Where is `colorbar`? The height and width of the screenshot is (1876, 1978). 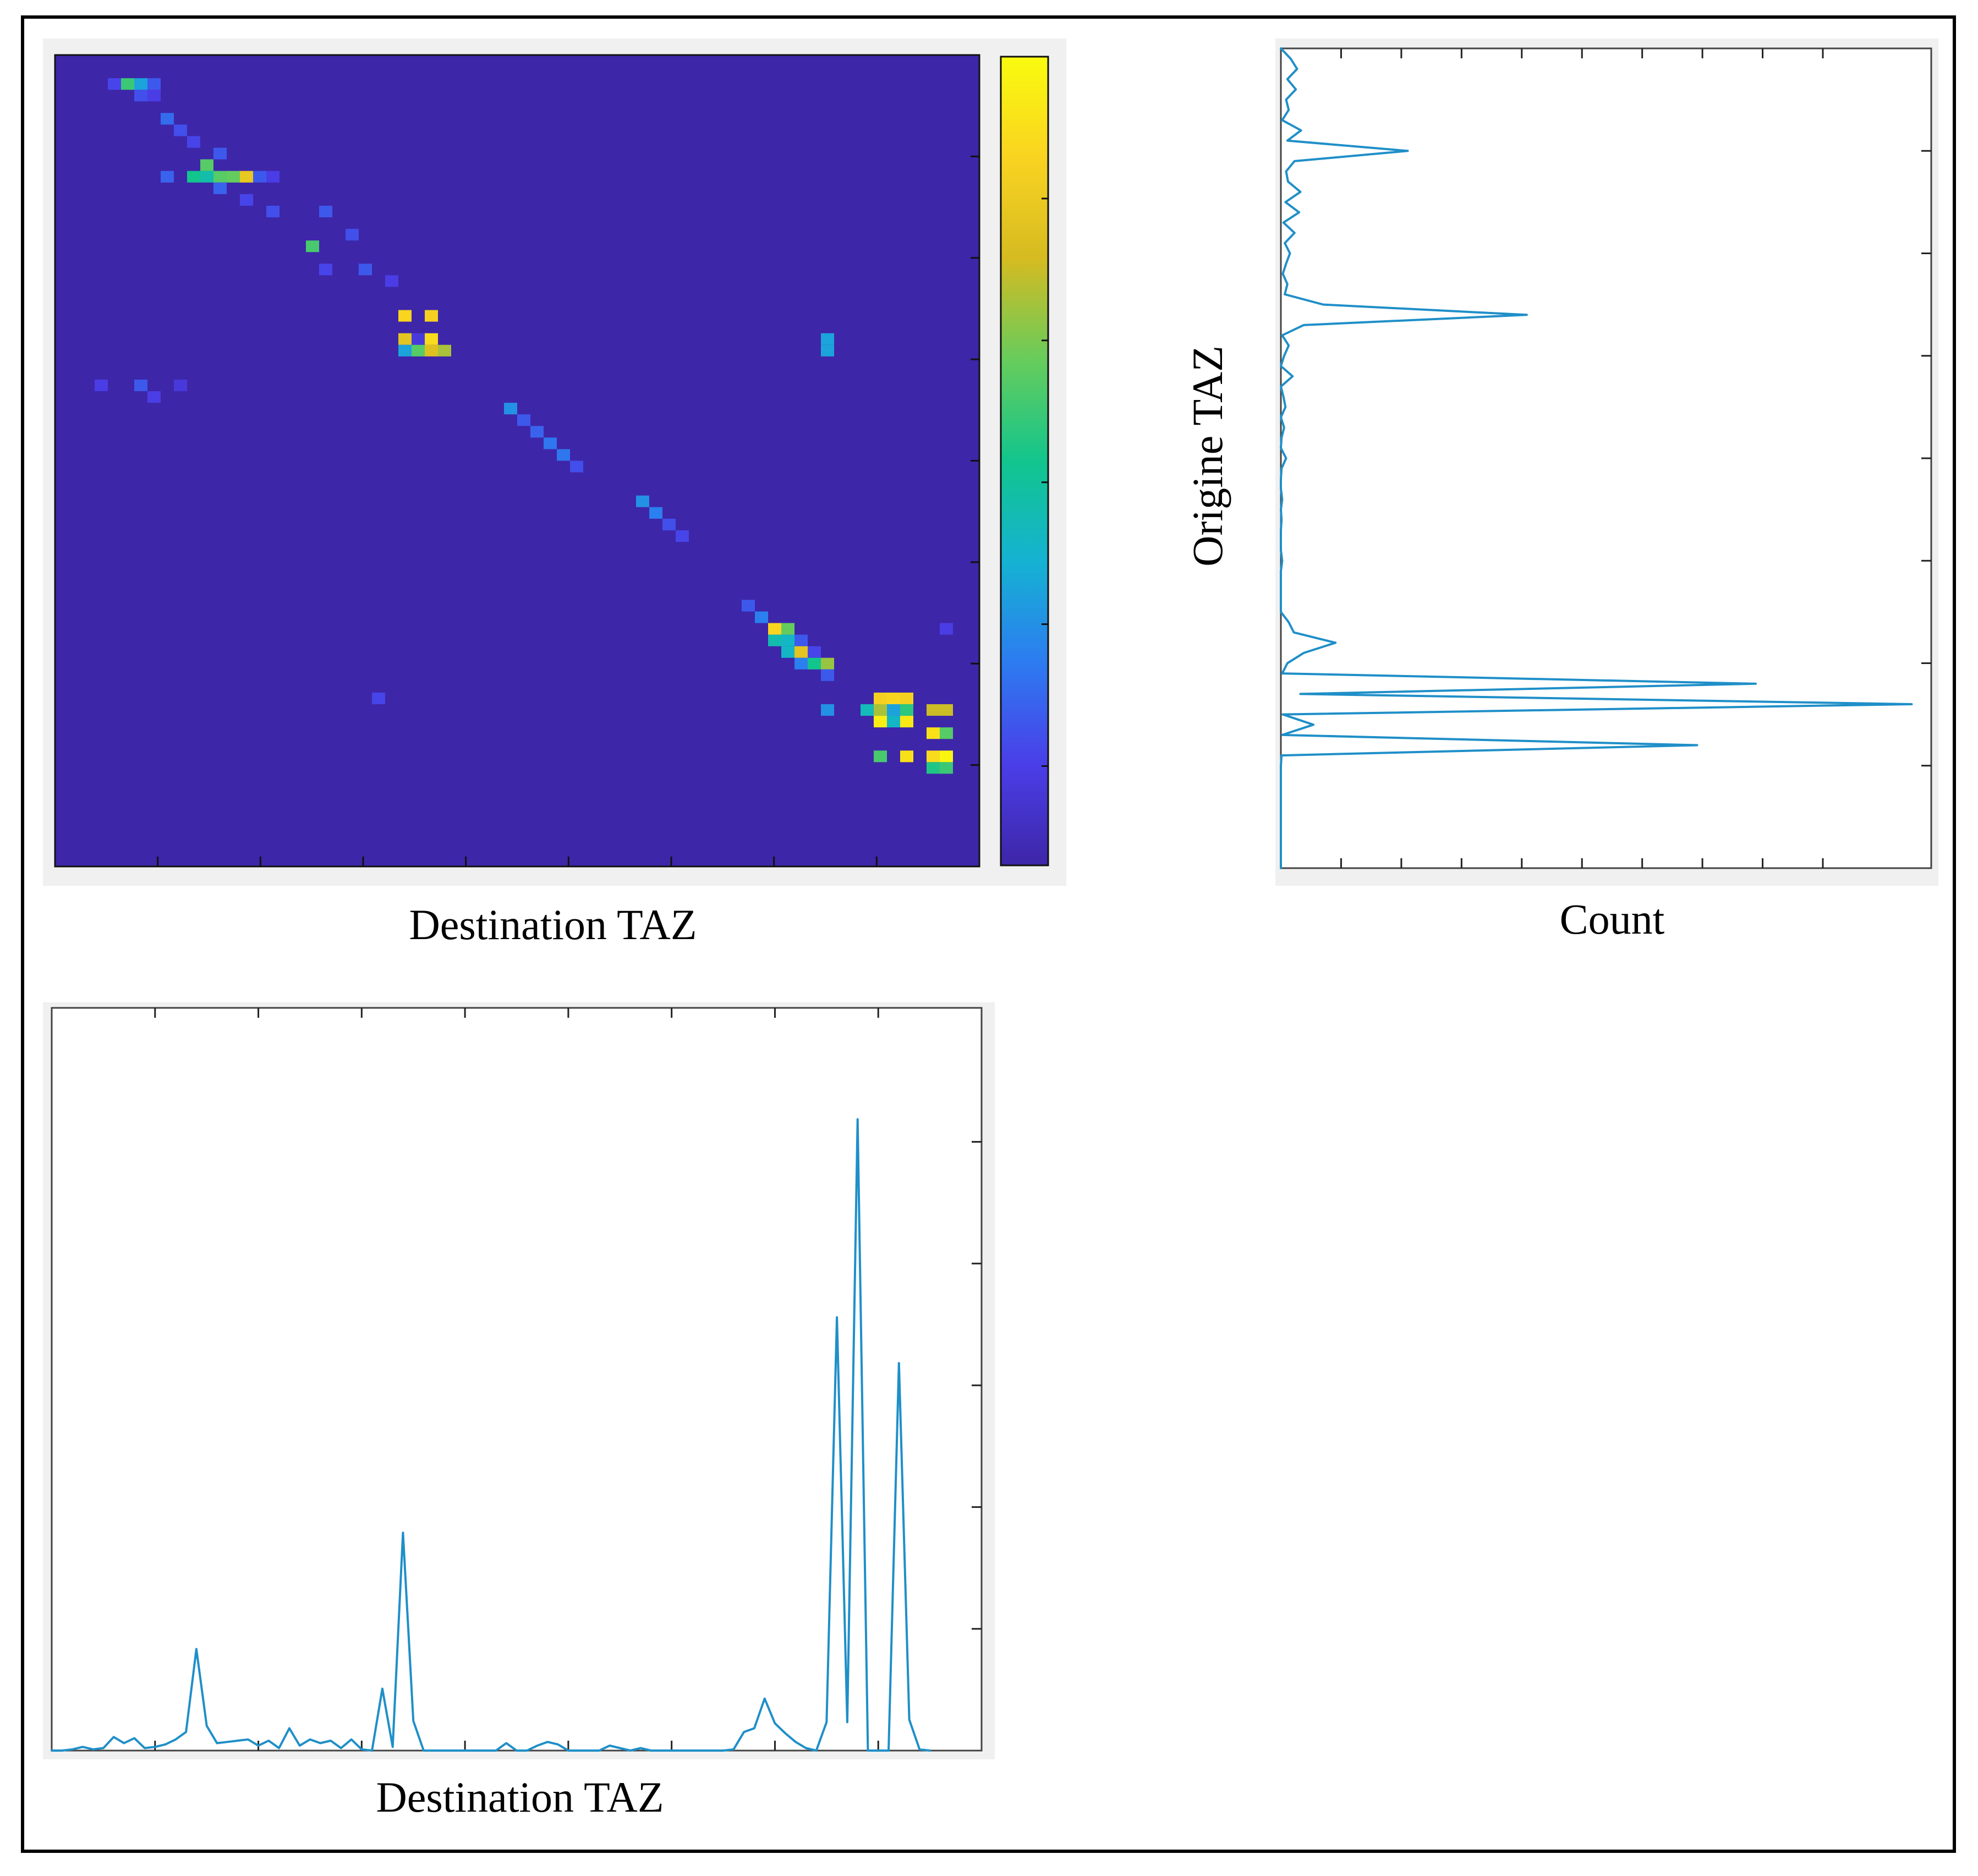
colorbar is located at coordinates (1024, 461).